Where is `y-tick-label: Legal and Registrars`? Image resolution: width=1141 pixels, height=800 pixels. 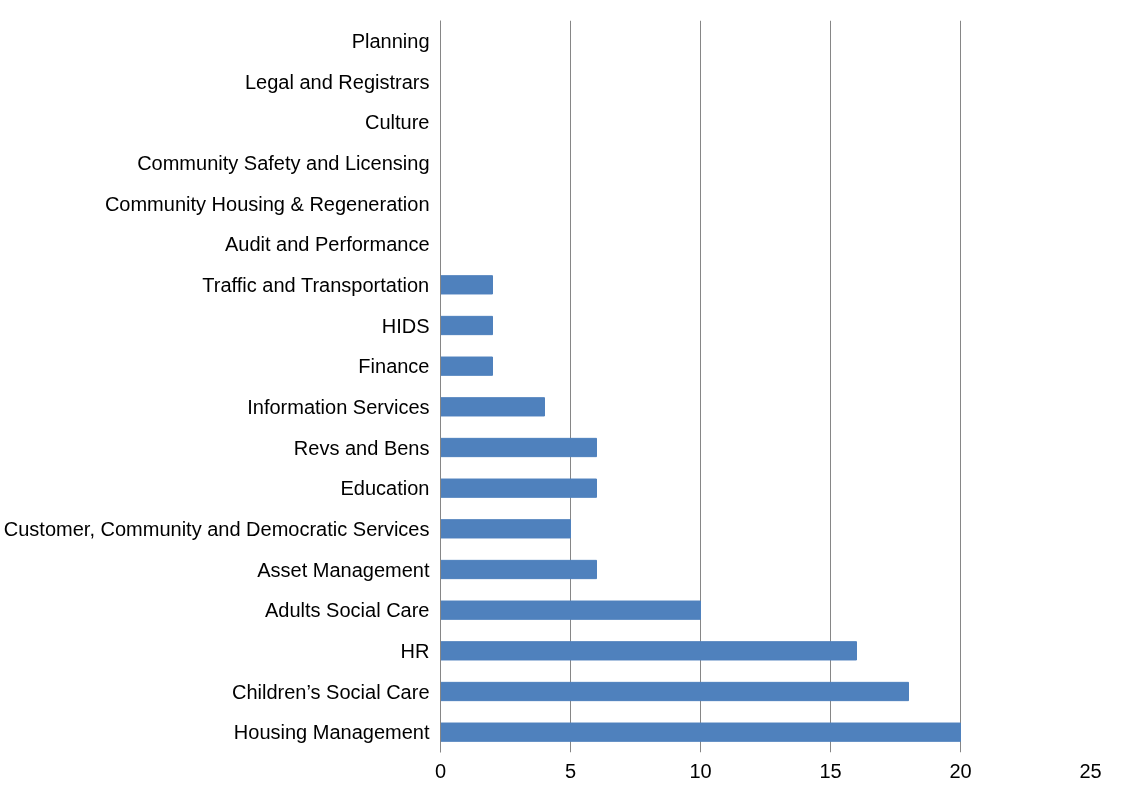
y-tick-label: Legal and Registrars is located at coordinates (337, 81).